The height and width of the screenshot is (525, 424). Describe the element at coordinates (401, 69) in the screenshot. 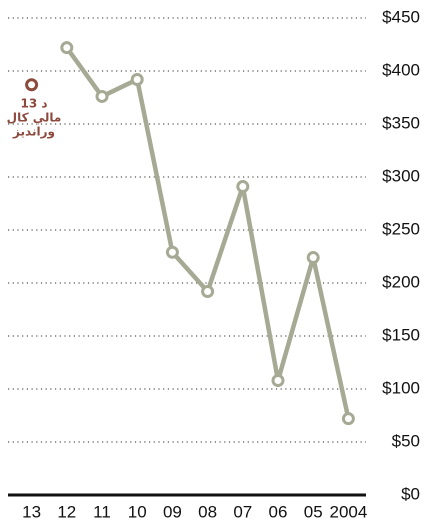

I see `y-tick-label: $400` at that location.